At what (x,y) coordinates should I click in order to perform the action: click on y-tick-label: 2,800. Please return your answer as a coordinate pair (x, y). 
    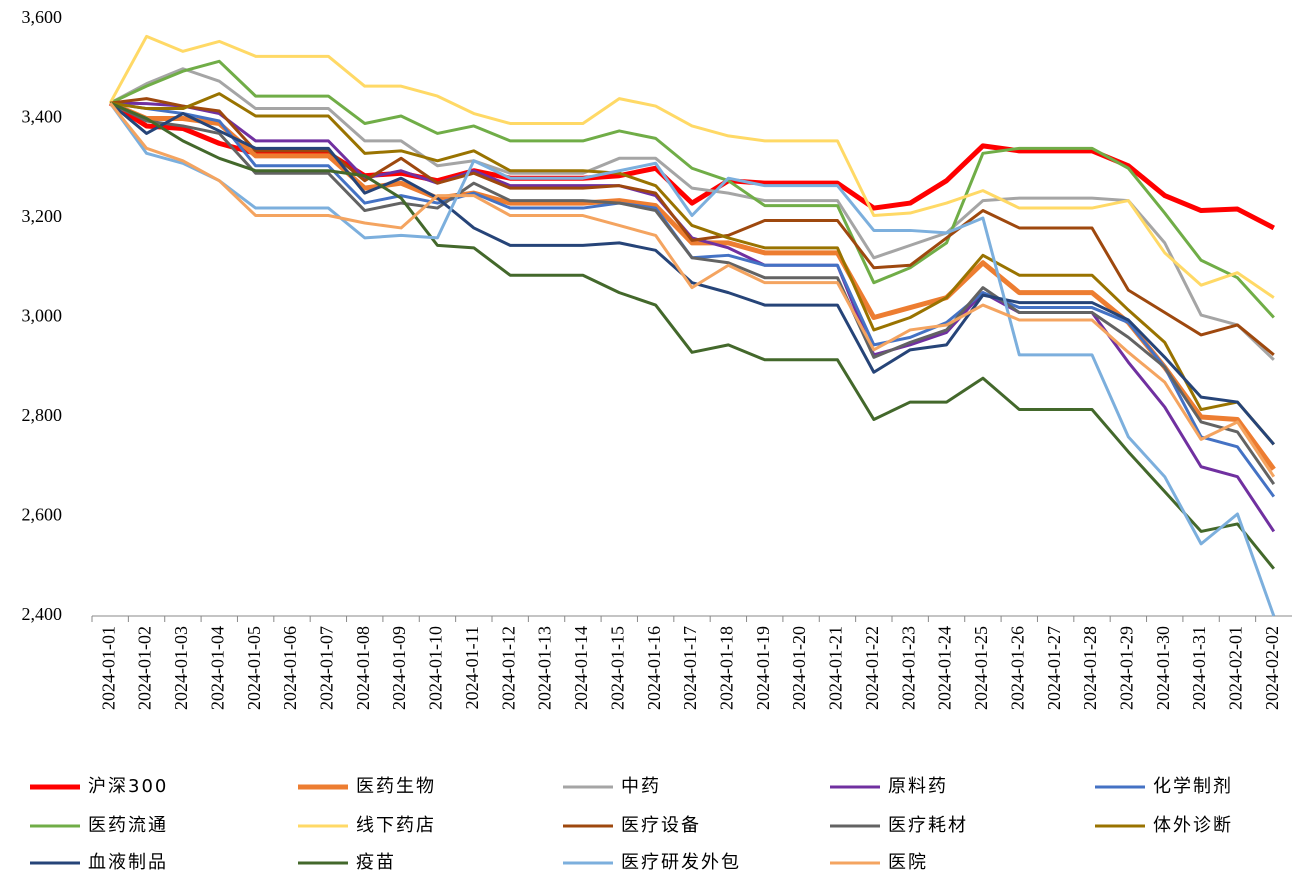
    Looking at the image, I should click on (42, 415).